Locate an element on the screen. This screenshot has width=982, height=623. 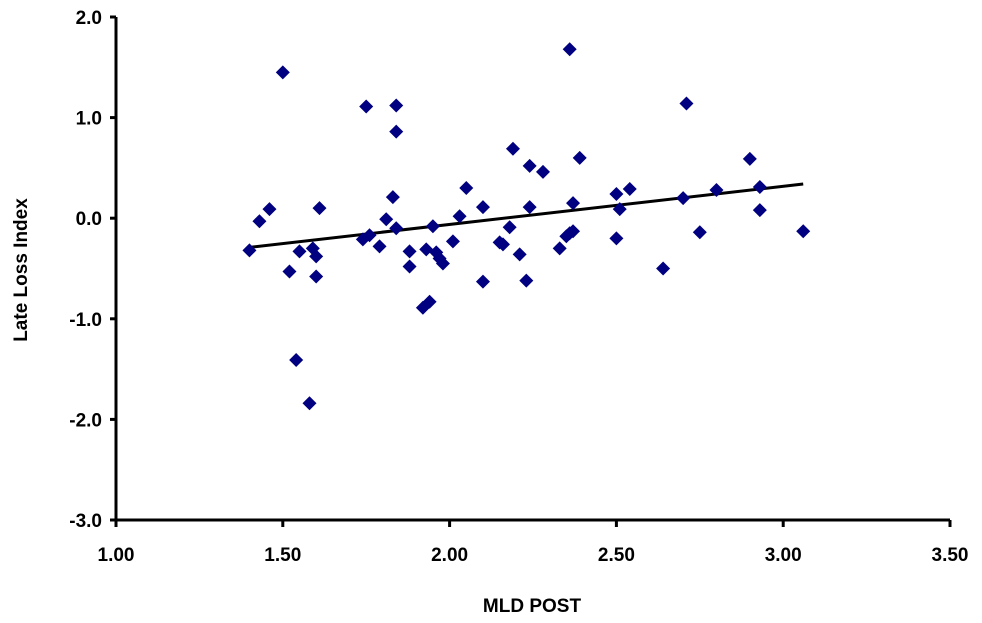
x-tick-label: 3.00 is located at coordinates (783, 555).